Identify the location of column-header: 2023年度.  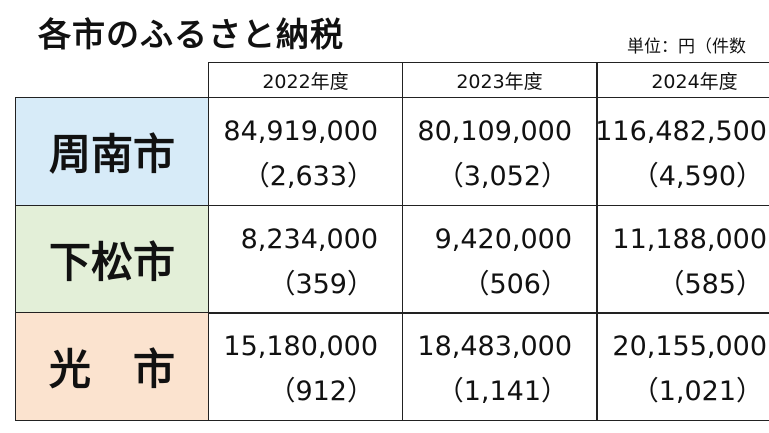
(499, 80).